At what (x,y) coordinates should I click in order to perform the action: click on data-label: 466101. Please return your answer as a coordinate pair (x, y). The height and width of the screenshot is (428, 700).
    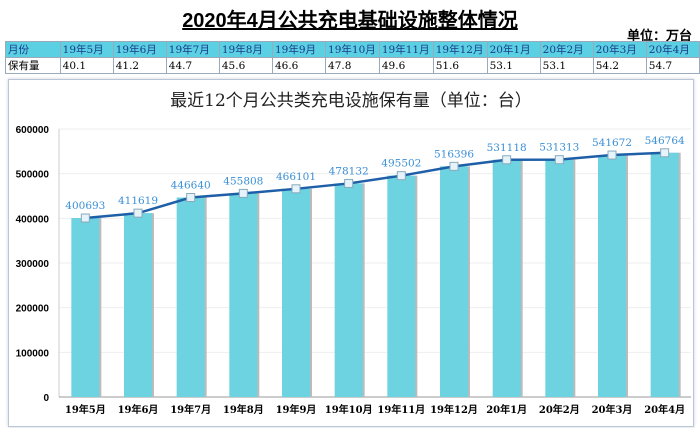
    Looking at the image, I should click on (296, 177).